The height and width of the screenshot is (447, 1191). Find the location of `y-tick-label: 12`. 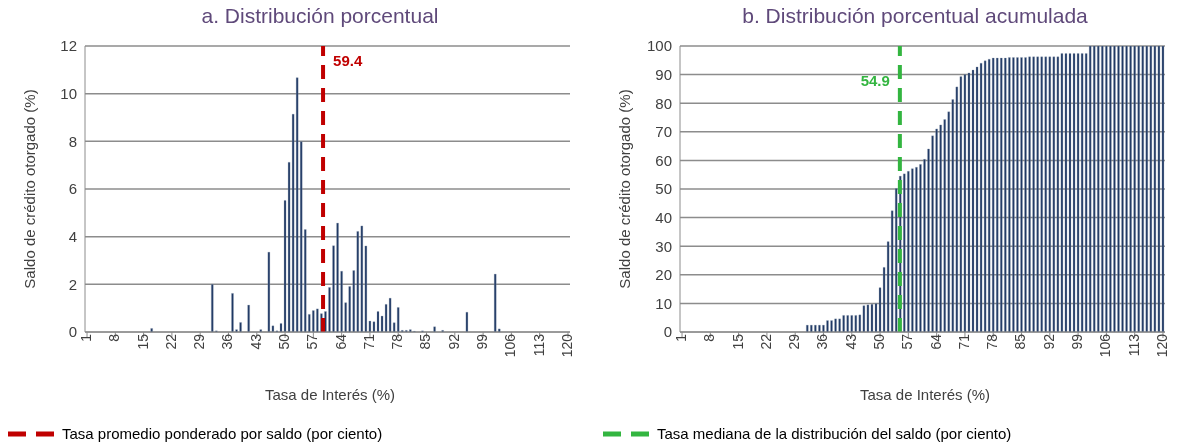

y-tick-label: 12 is located at coordinates (68, 46).